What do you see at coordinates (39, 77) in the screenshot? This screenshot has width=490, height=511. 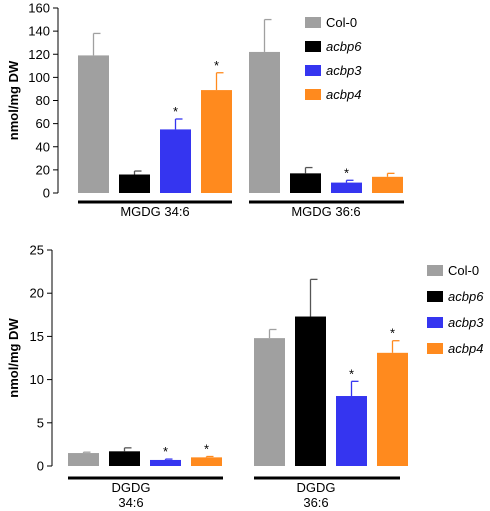 I see `y-tick-label: 100` at bounding box center [39, 77].